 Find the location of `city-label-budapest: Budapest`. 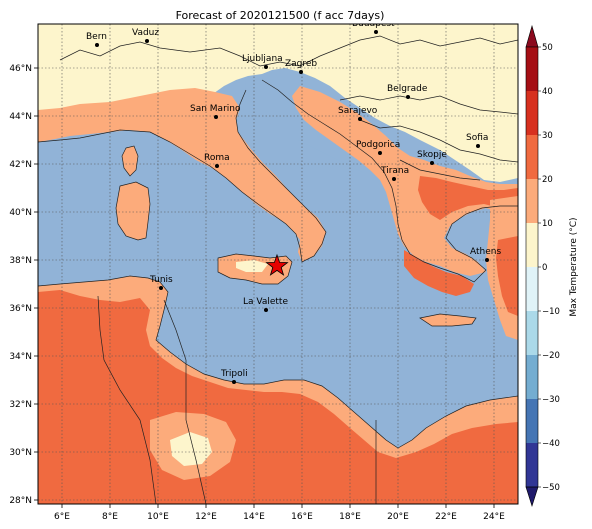

city-label-budapest: Budapest is located at coordinates (373, 24).